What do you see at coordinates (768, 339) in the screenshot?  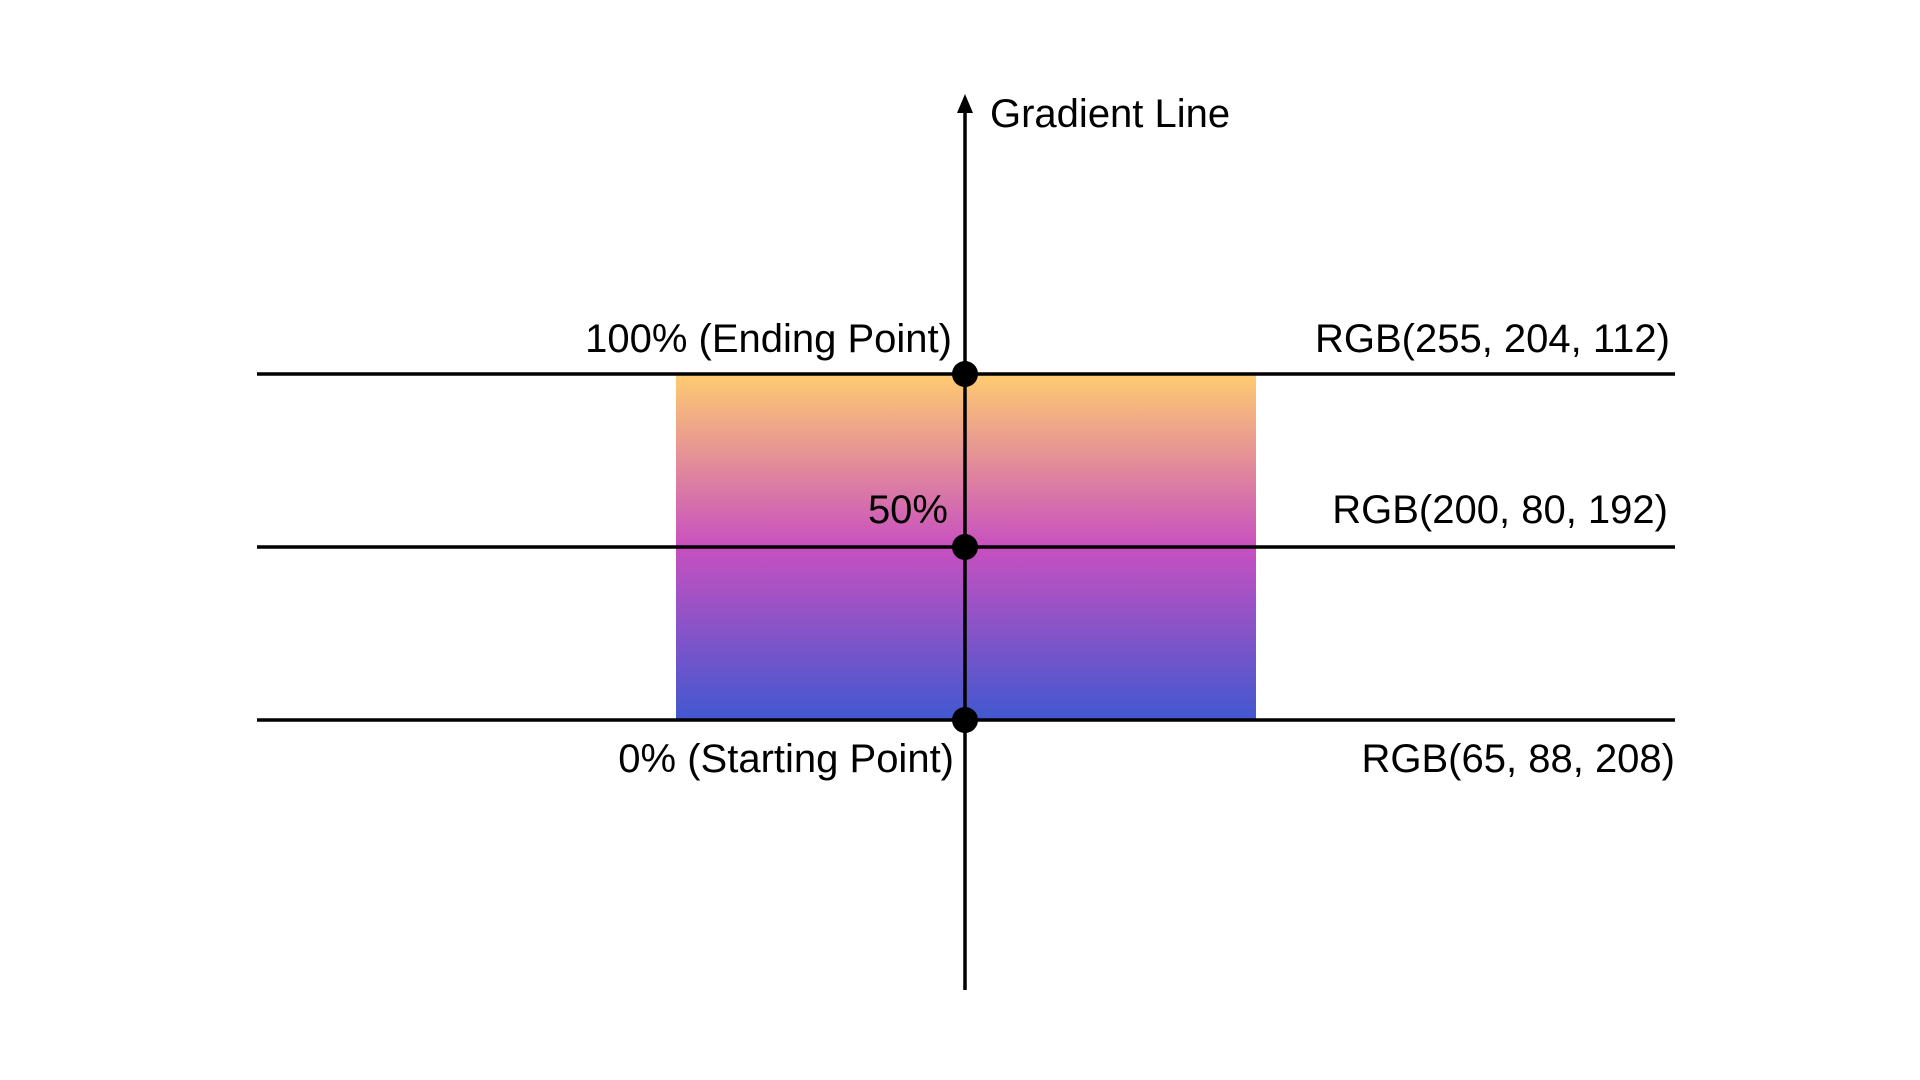 I see `position-label-100: 100% (Ending Point)` at bounding box center [768, 339].